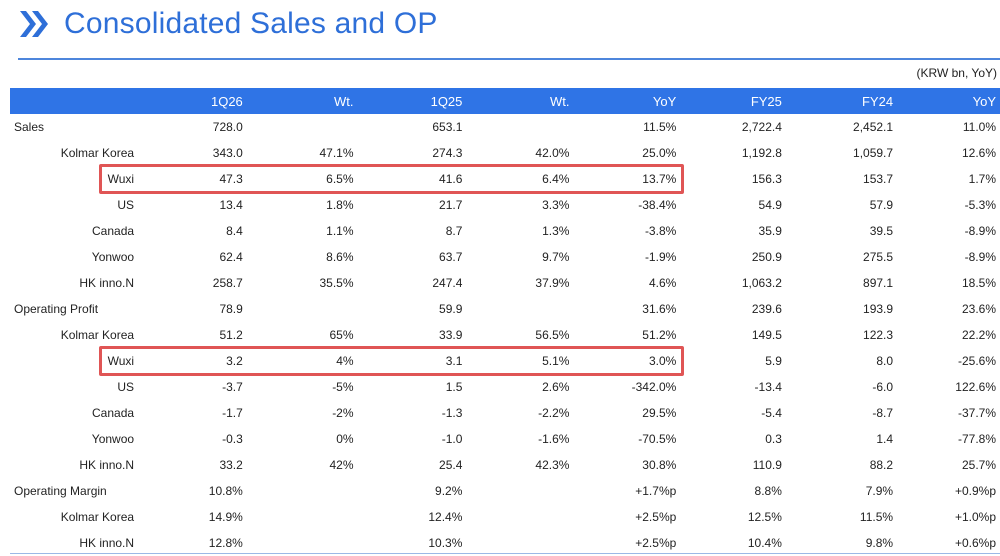 Image resolution: width=1000 pixels, height=556 pixels. I want to click on table-cell: -70.5%, so click(657, 439).